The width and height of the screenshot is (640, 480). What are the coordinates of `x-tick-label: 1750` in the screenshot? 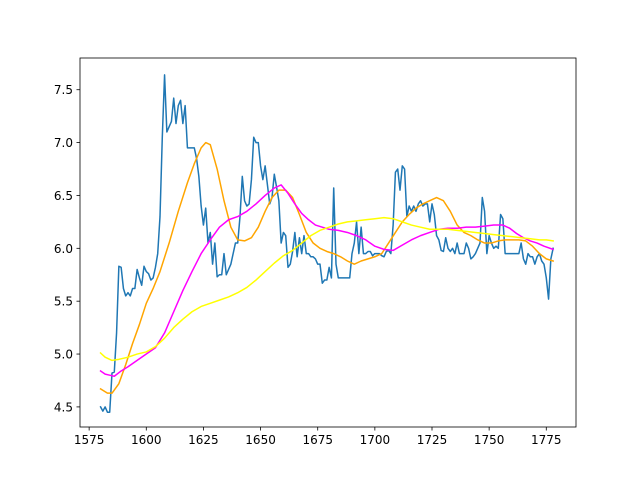 It's located at (489, 440).